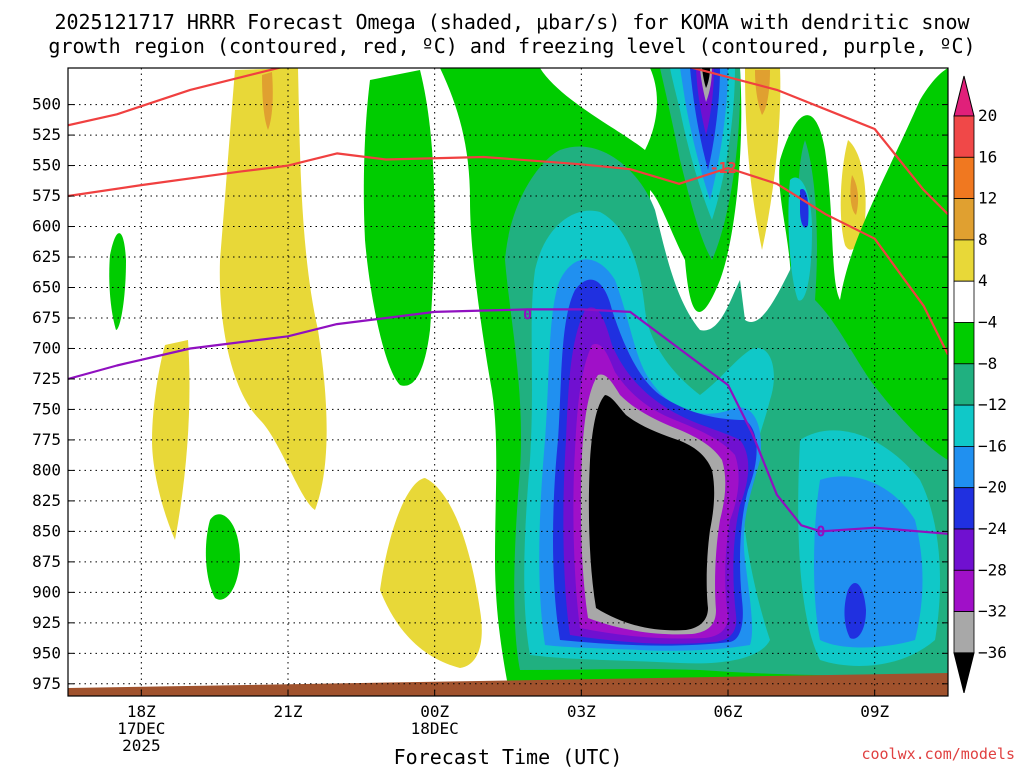  Describe the element at coordinates (46, 286) in the screenshot. I see `y-tick-label: 650` at that location.